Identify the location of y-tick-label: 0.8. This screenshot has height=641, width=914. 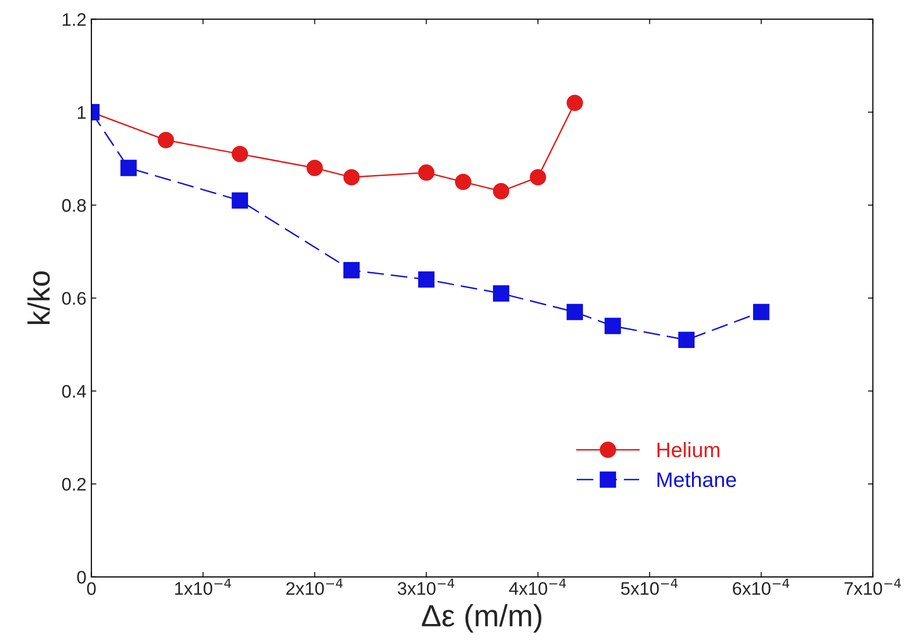
(74, 205).